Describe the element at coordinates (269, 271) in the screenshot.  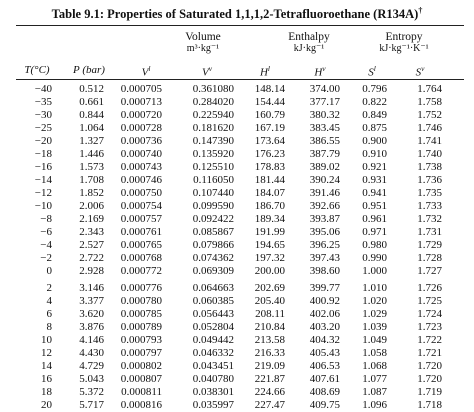
I see `cell-liquid-enthalpy: 200.00` at that location.